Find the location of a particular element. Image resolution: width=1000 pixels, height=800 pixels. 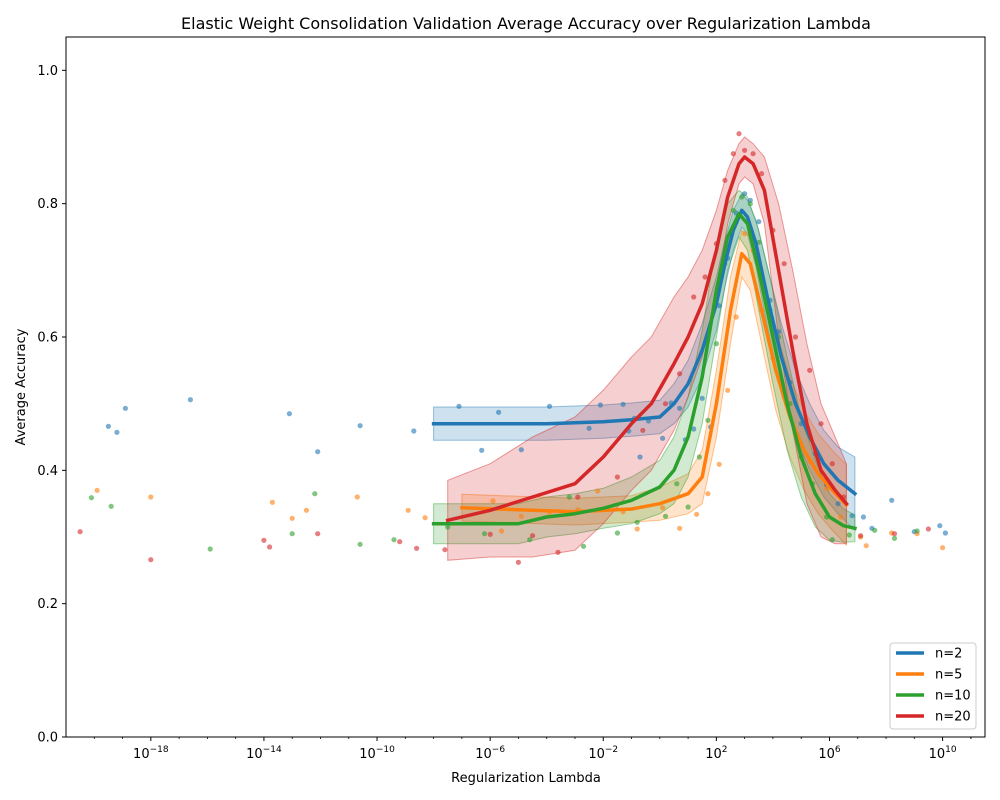

x-tick-label: 10⁻² is located at coordinates (603, 753).